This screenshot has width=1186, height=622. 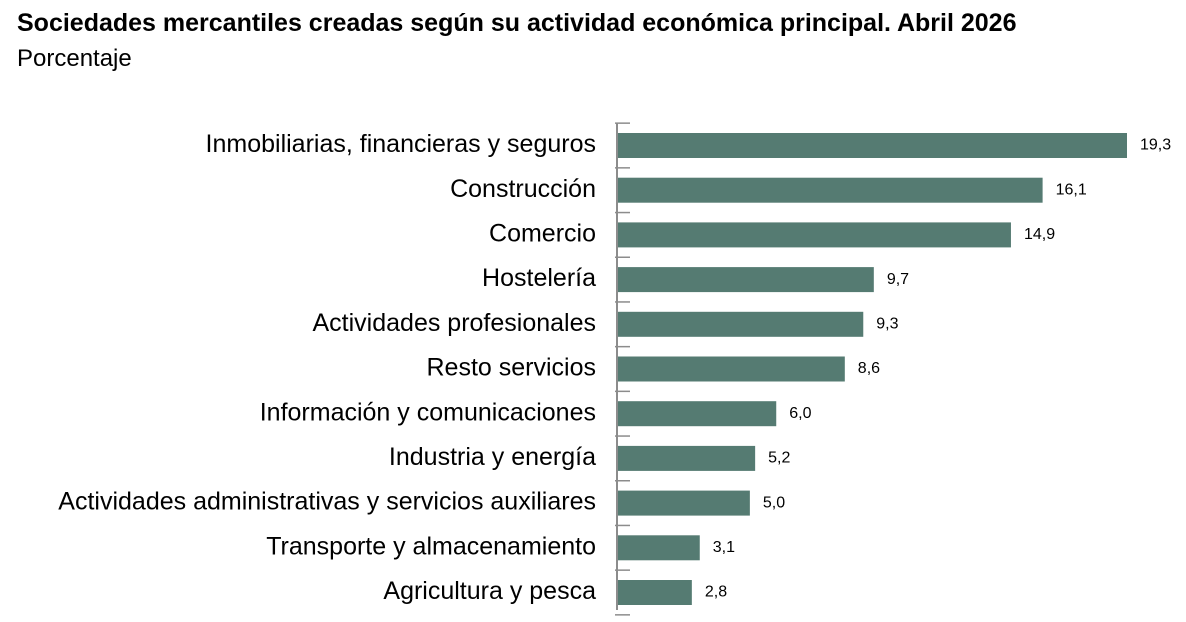 I want to click on category-label: Industria y energía, so click(x=492, y=457).